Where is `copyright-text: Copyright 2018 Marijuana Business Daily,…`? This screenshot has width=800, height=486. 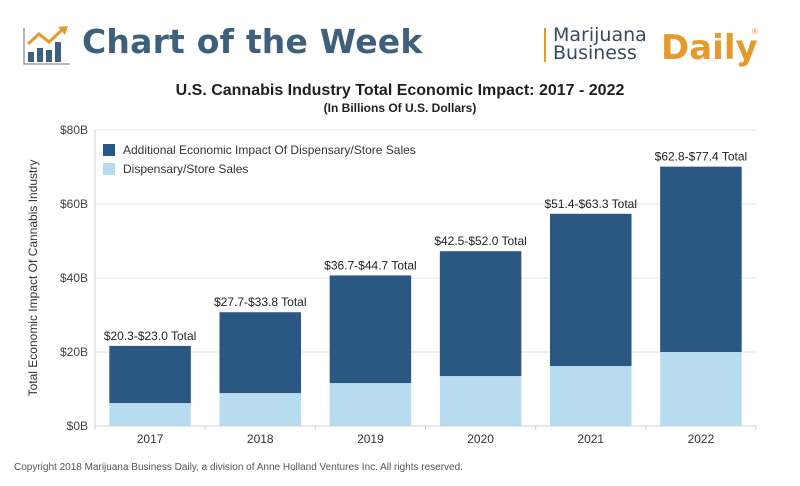
copyright-text: Copyright 2018 Marijuana Business Daily,… is located at coordinates (238, 467).